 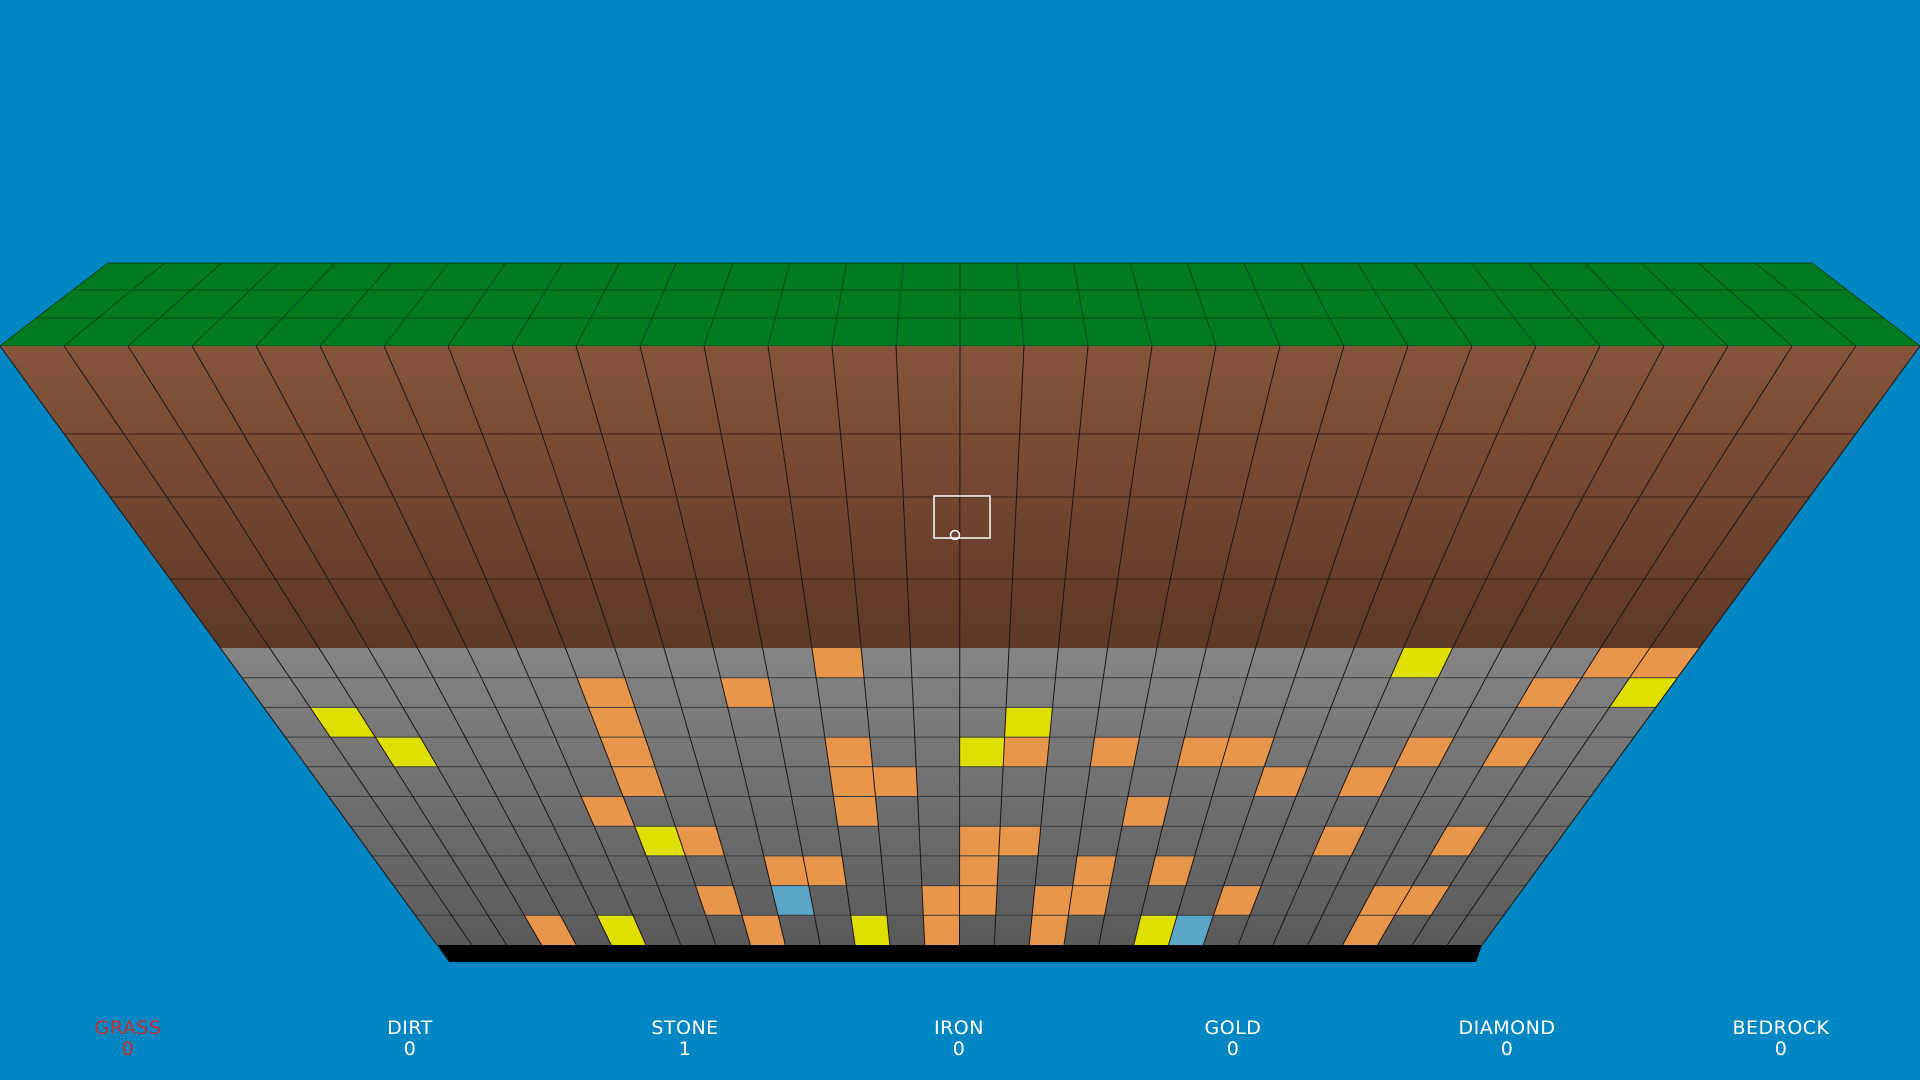 What do you see at coordinates (959, 1039) in the screenshot?
I see `inventory-slot-iron: IRON 0` at bounding box center [959, 1039].